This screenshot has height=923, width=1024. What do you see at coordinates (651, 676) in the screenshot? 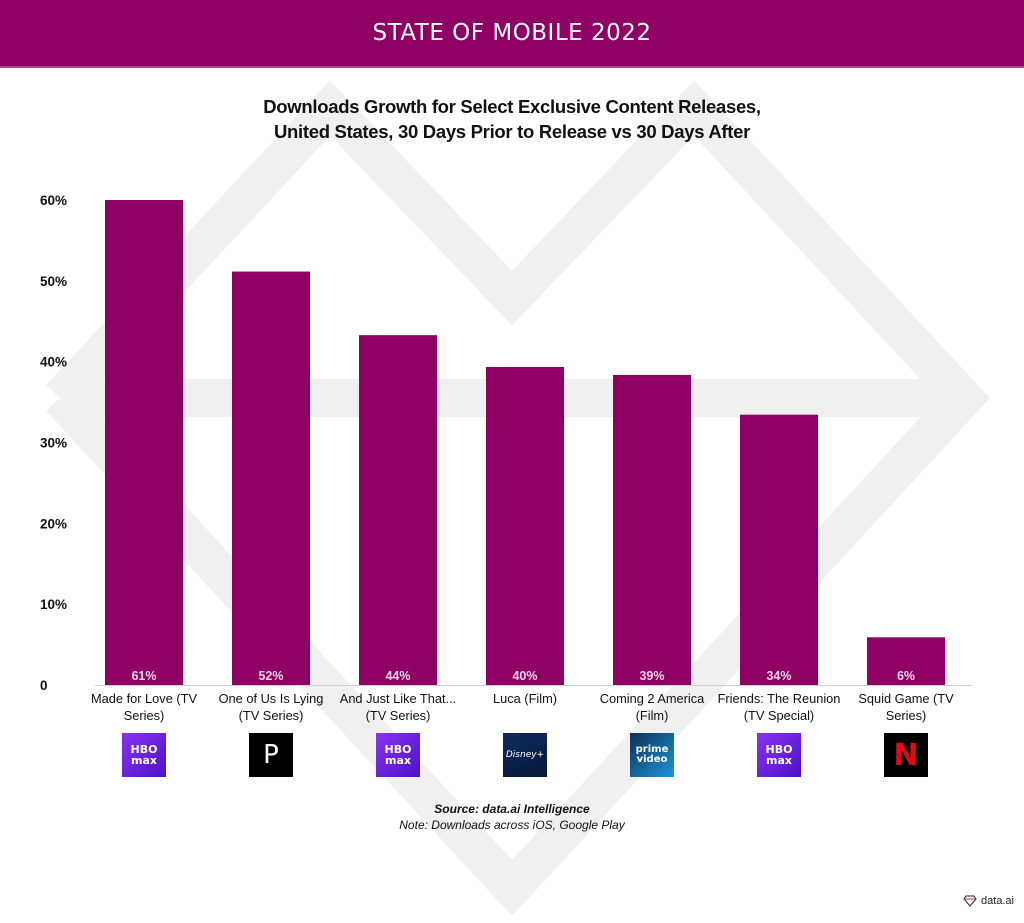
I see `bar-value-label: 39%` at bounding box center [651, 676].